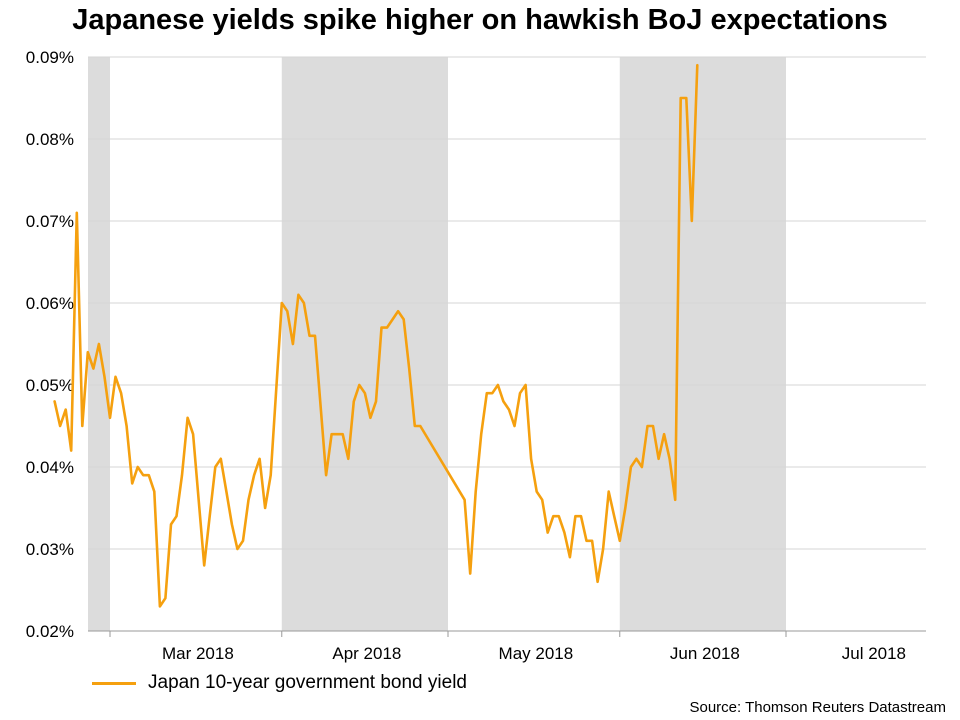  What do you see at coordinates (817, 707) in the screenshot?
I see `source-note: Source: Thomson Reuters Datastream` at bounding box center [817, 707].